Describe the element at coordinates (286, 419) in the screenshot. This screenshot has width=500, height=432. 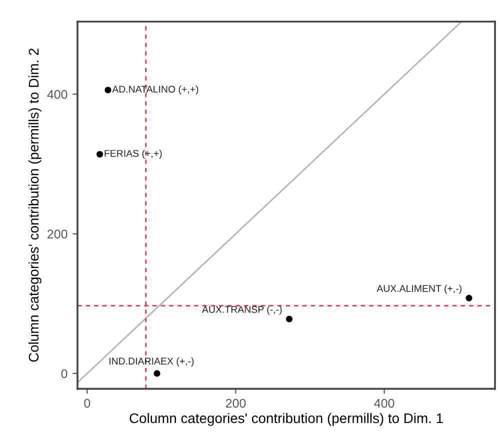
I see `x-axis-title: Column categories' contribution (permills) to Dim. 1` at that location.